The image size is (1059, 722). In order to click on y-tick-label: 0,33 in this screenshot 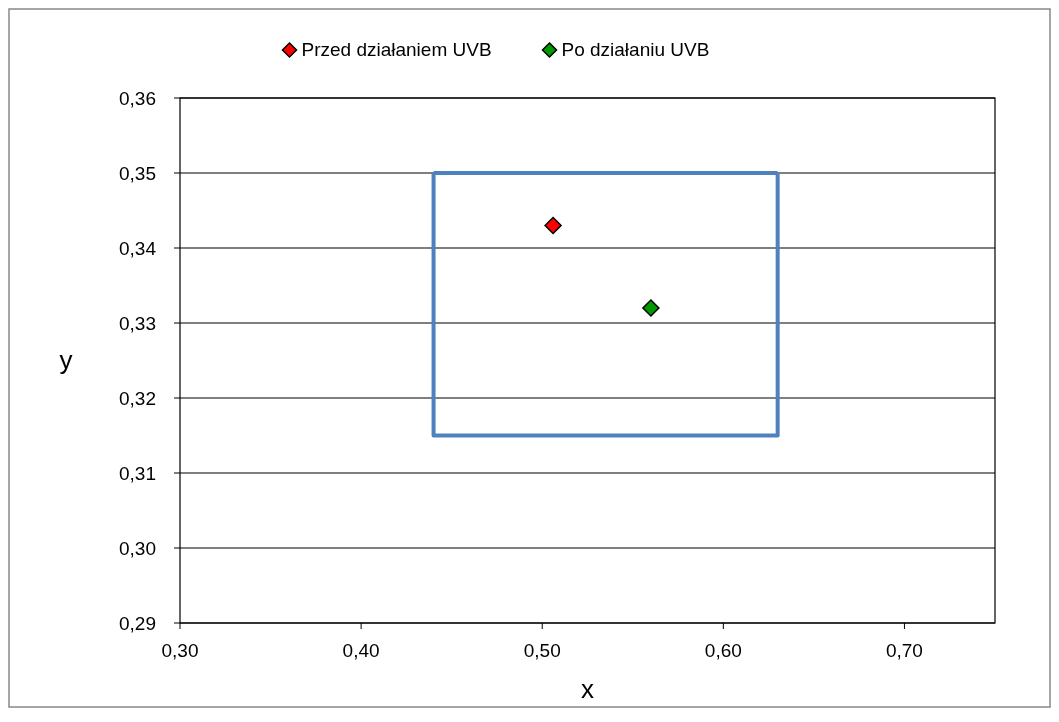, I will do `click(137, 323)`.